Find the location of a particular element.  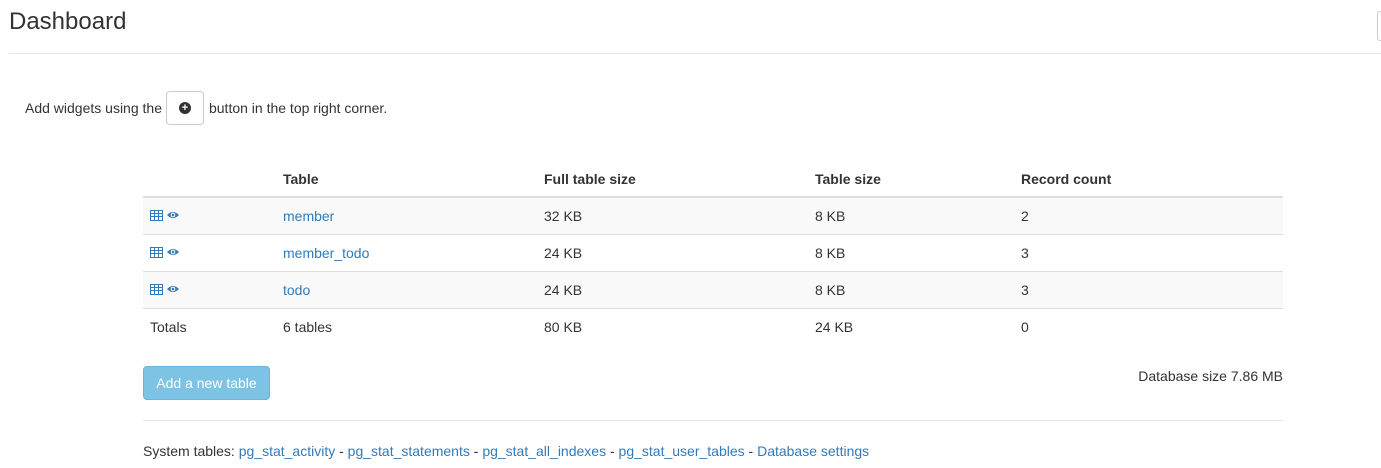

table-row: todo 24 KB 8 KB 3 is located at coordinates (713, 289).